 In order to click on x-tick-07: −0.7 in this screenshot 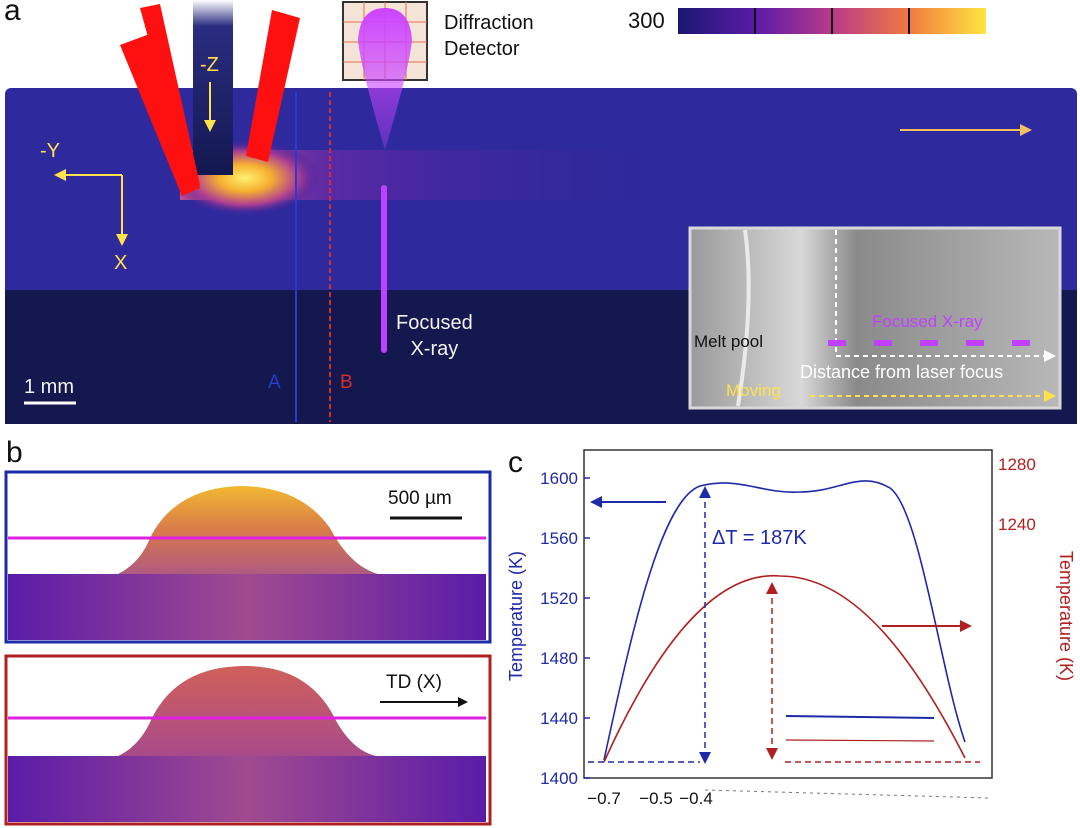, I will do `click(604, 798)`.